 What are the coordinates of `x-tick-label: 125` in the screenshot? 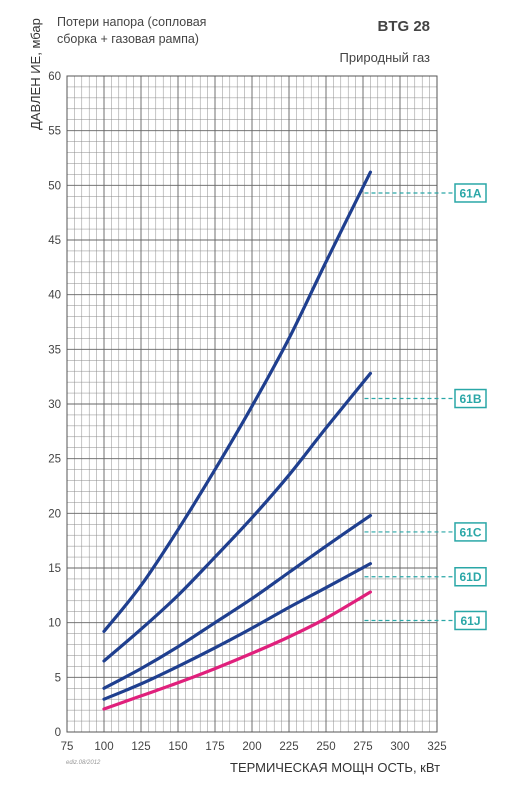 It's located at (140, 747).